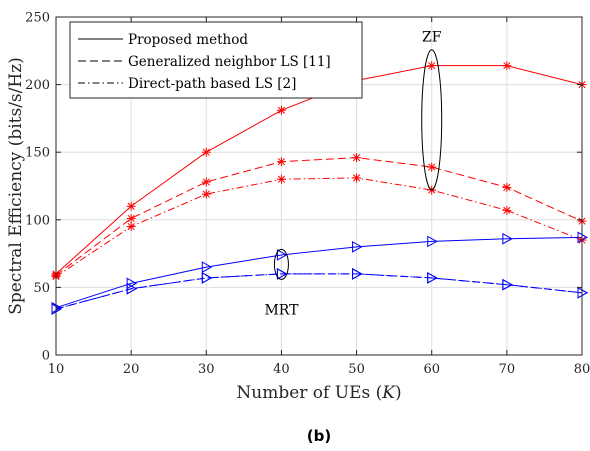 Image resolution: width=590 pixels, height=451 pixels. I want to click on x-tick-label: 10, so click(56, 369).